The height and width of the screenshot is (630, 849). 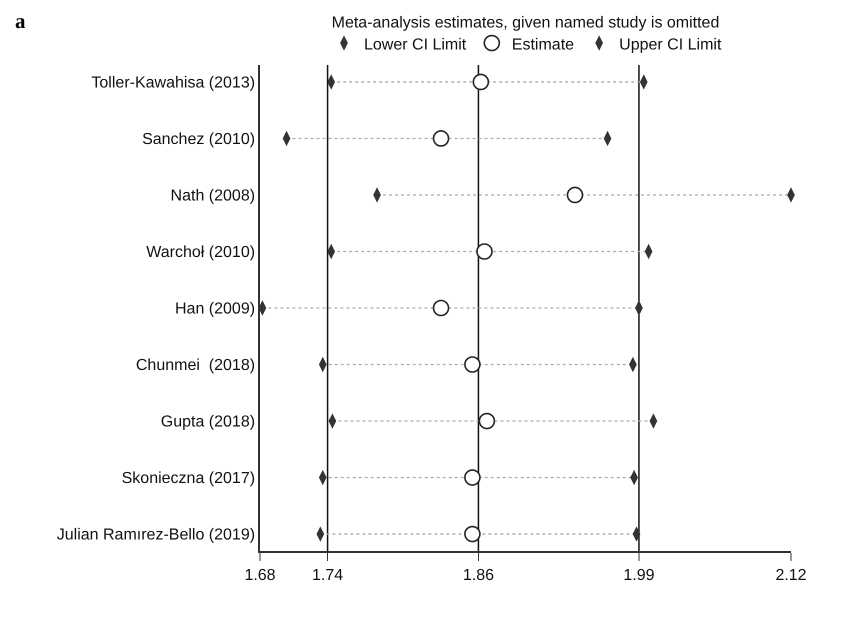 What do you see at coordinates (213, 196) in the screenshot?
I see `y-tick-label: Nath (2008)` at bounding box center [213, 196].